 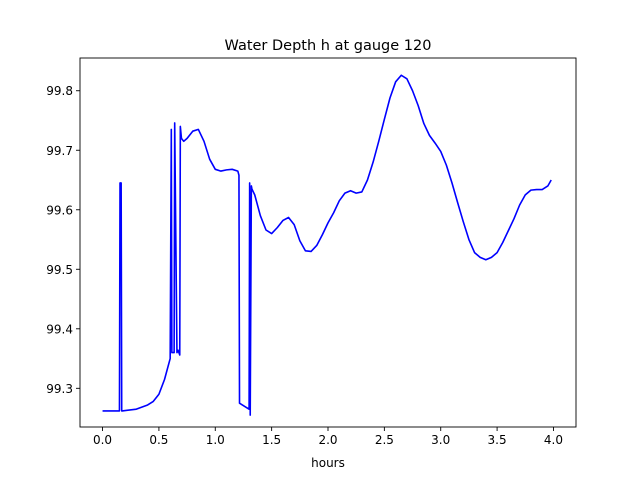 What do you see at coordinates (215, 440) in the screenshot?
I see `x-tick-label: 1.0` at bounding box center [215, 440].